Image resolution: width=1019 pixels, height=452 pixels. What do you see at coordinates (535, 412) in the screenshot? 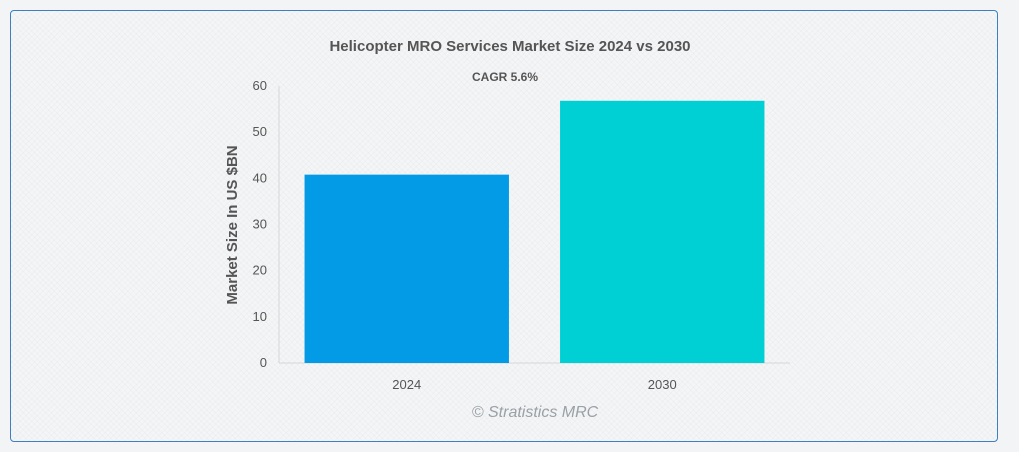
I see `watermark: © Stratistics MRC` at bounding box center [535, 412].